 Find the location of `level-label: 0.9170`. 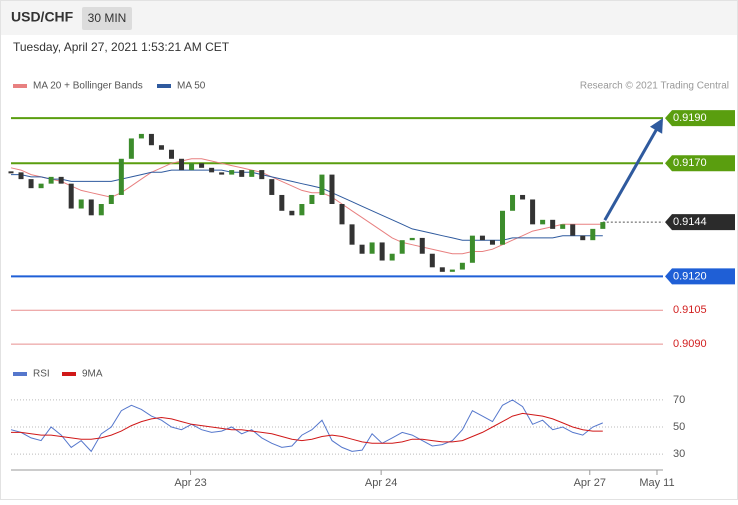

level-label: 0.9170 is located at coordinates (690, 163).